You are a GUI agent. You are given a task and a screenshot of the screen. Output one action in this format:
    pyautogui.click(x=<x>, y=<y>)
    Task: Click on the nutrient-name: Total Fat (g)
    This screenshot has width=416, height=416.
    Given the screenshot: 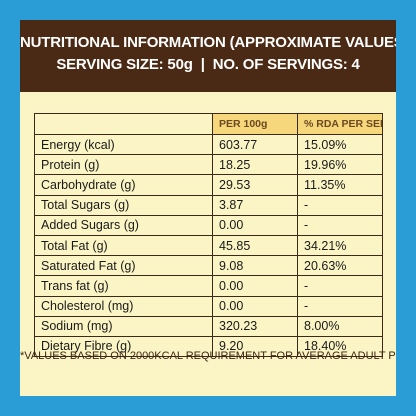 What is the action you would take?
    pyautogui.click(x=123, y=245)
    